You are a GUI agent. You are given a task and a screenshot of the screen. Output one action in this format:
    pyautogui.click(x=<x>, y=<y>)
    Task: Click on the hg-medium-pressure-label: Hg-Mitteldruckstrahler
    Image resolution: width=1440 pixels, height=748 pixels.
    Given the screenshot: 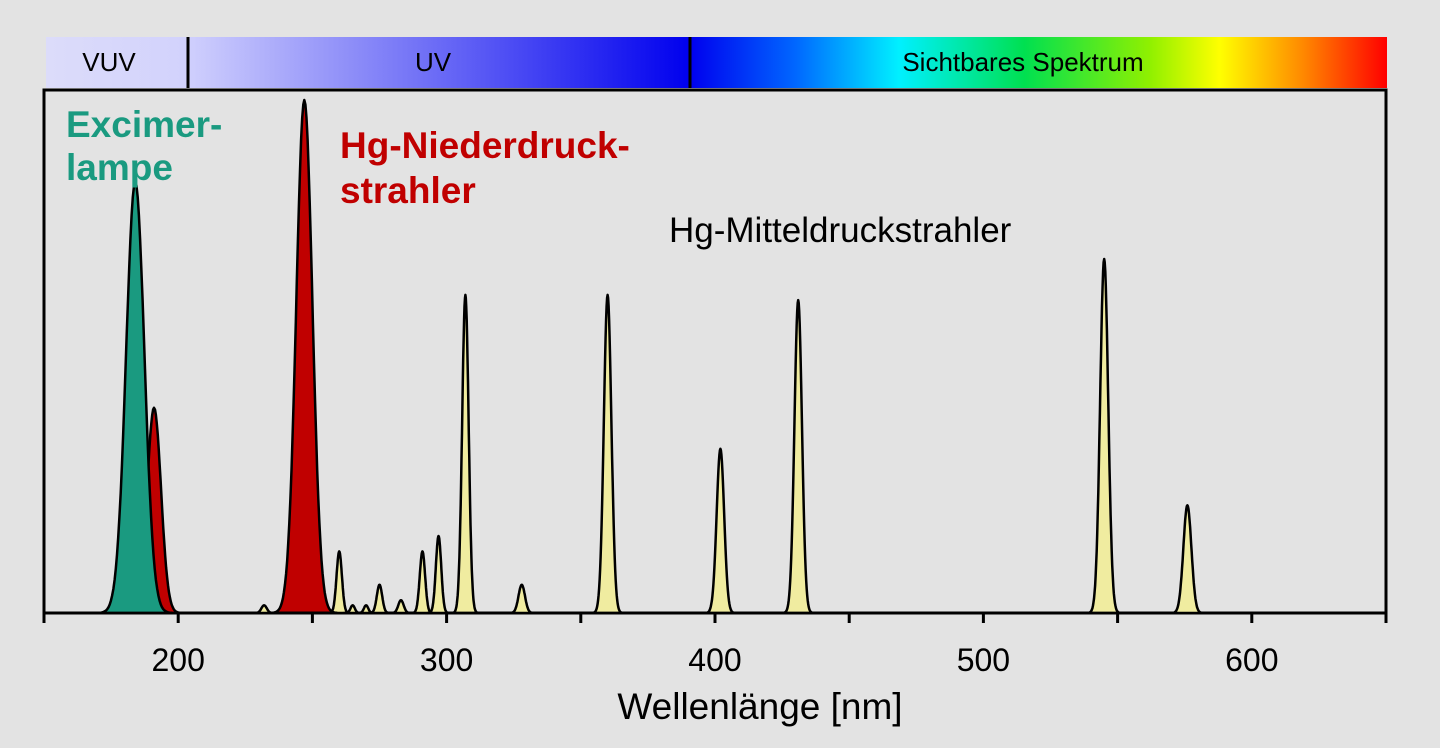 What is the action you would take?
    pyautogui.click(x=840, y=230)
    